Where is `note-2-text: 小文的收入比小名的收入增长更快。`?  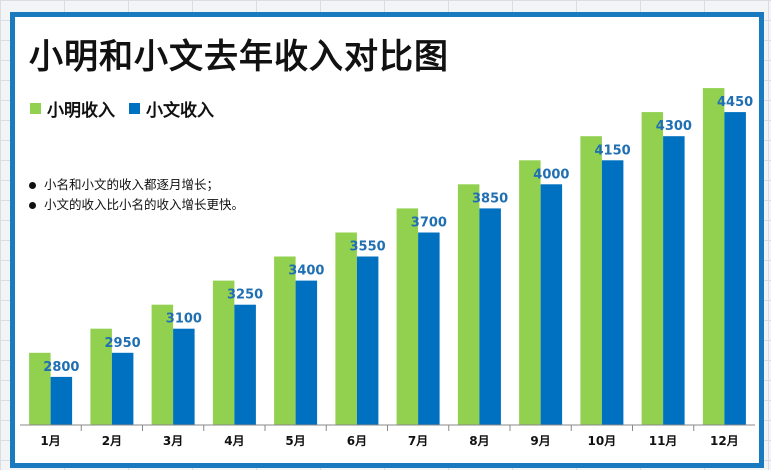
note-2-text: 小文的收入比小名的收入增长更快。 is located at coordinates (144, 204).